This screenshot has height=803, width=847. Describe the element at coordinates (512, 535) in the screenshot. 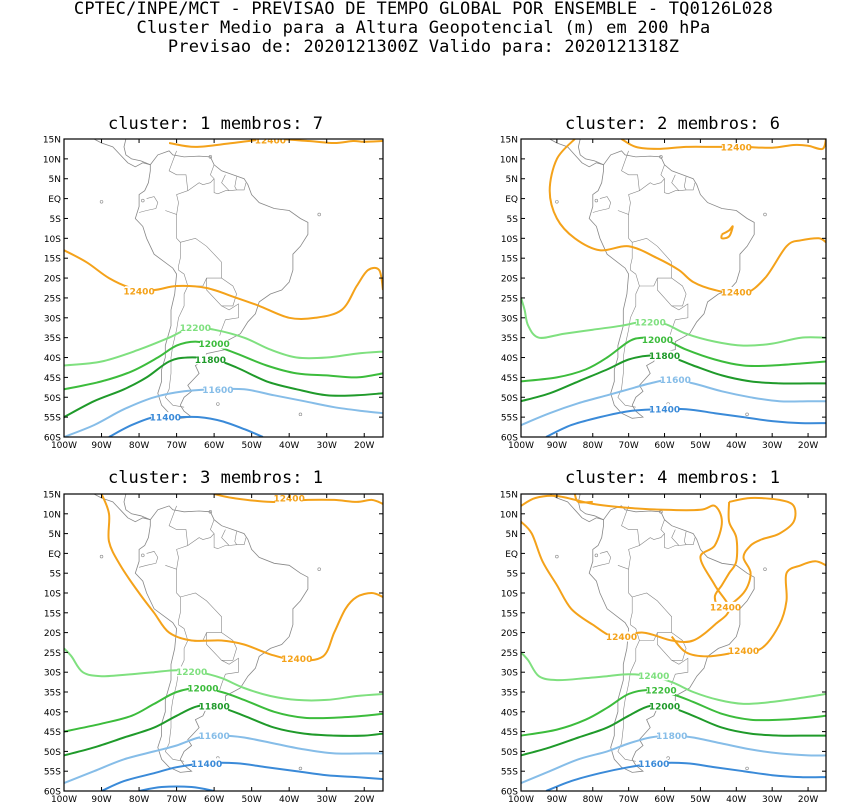

I see `lat-label: 5N` at that location.